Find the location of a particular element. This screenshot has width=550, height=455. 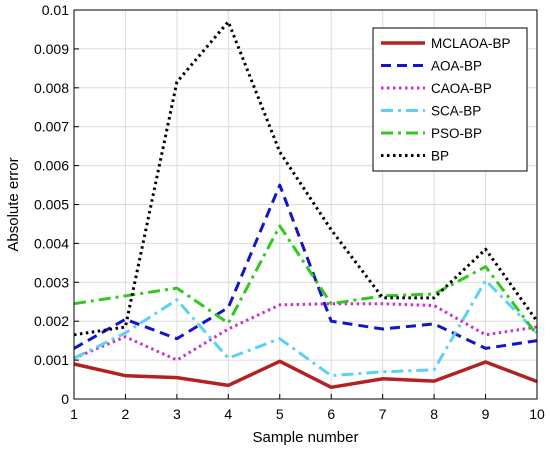

x-tick-label: 9 is located at coordinates (486, 414).